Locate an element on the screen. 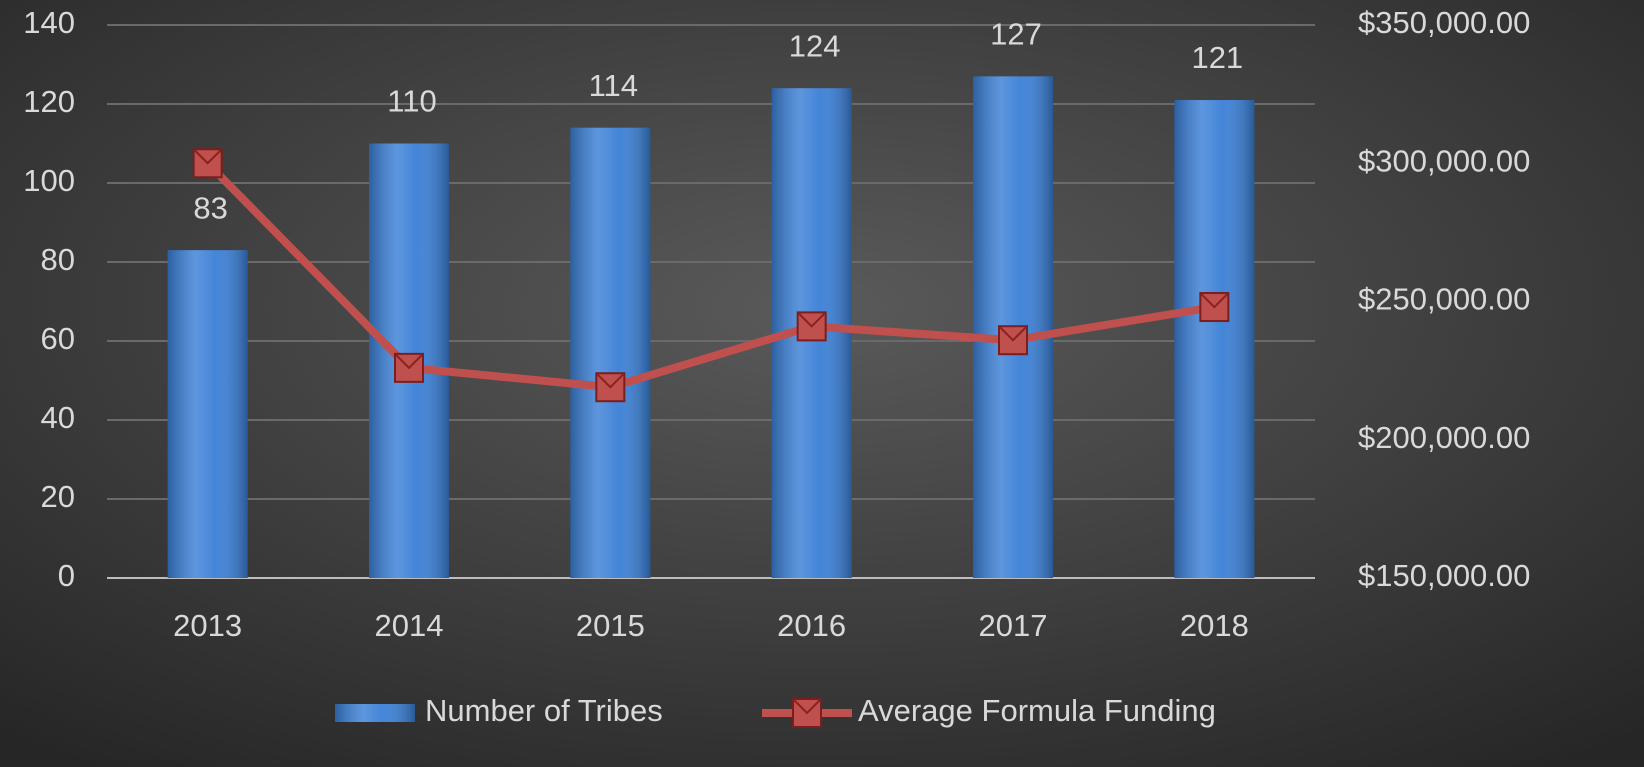  x-tick-label: 2015 is located at coordinates (610, 625).